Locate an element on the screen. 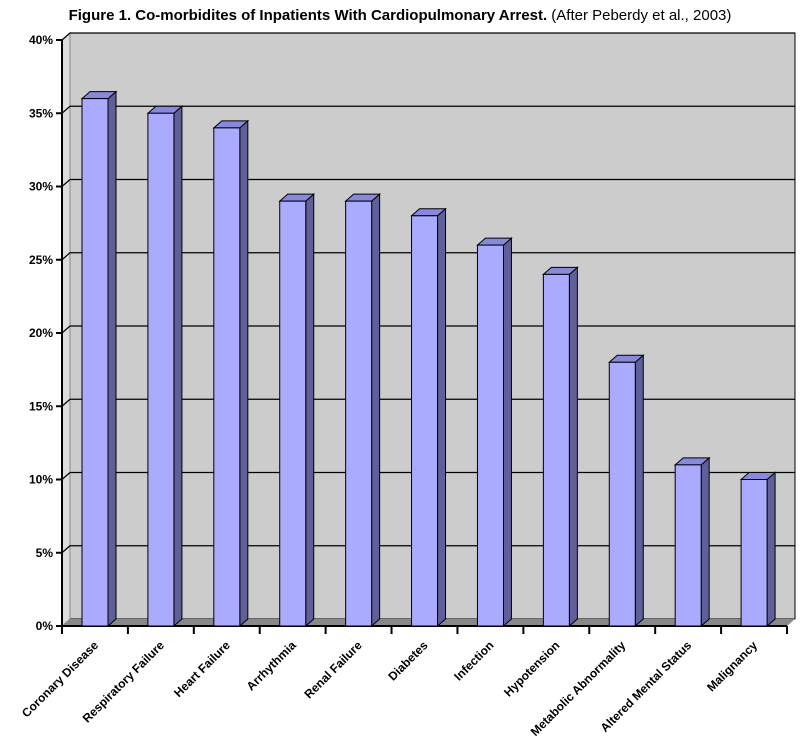 The height and width of the screenshot is (749, 800). y-tick-label: 0% is located at coordinates (45, 626).